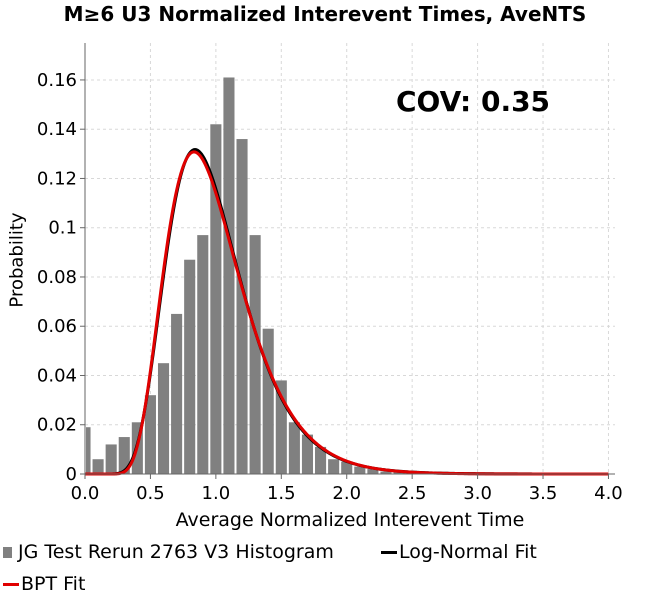 This screenshot has height=600, width=650. What do you see at coordinates (85, 493) in the screenshot?
I see `x-tick-label: 0.0` at bounding box center [85, 493].